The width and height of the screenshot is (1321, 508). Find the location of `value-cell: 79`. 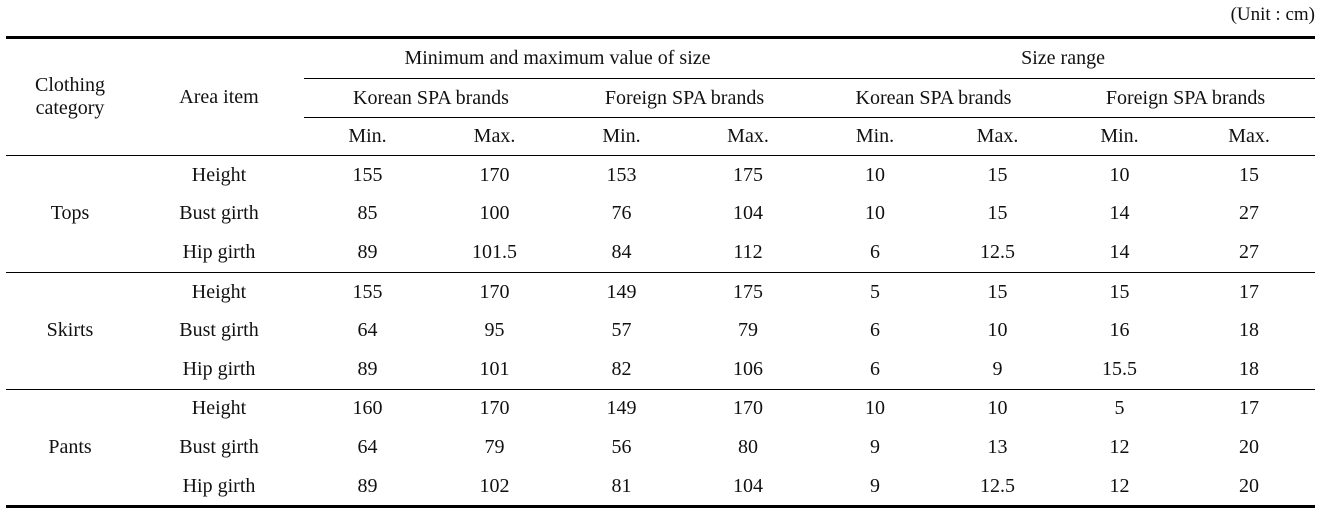

value-cell: 79 is located at coordinates (494, 446).